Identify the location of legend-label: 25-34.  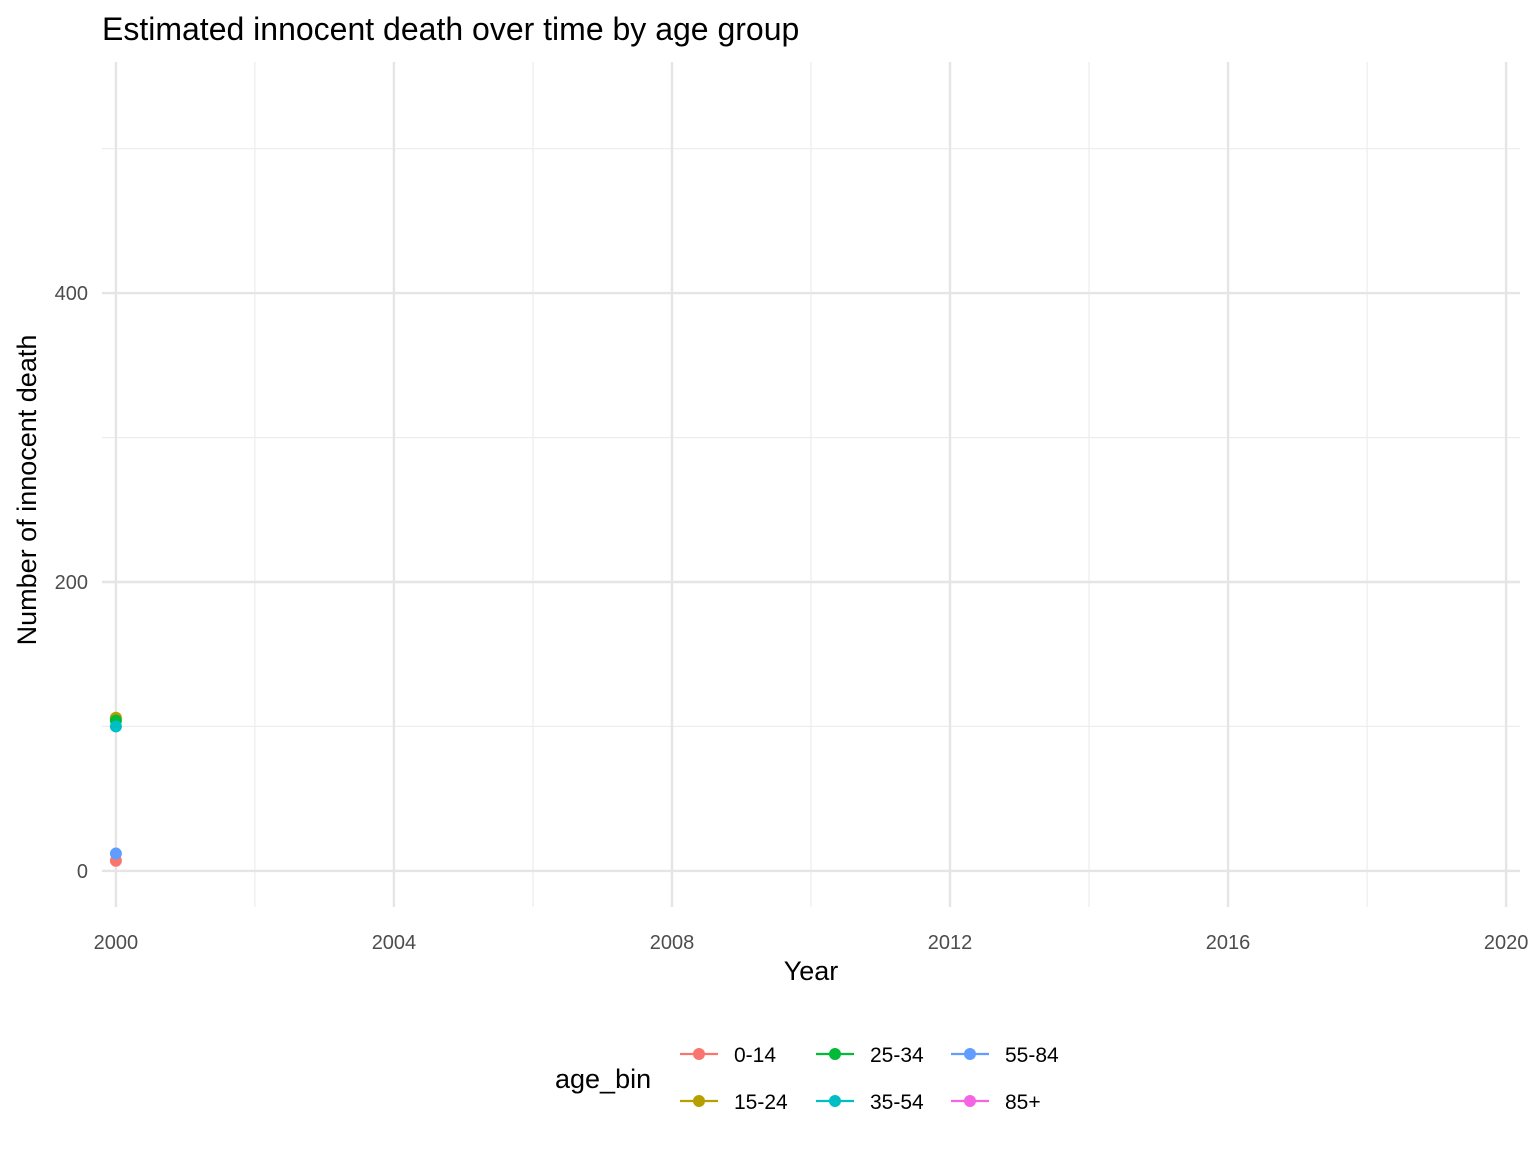
(897, 1055).